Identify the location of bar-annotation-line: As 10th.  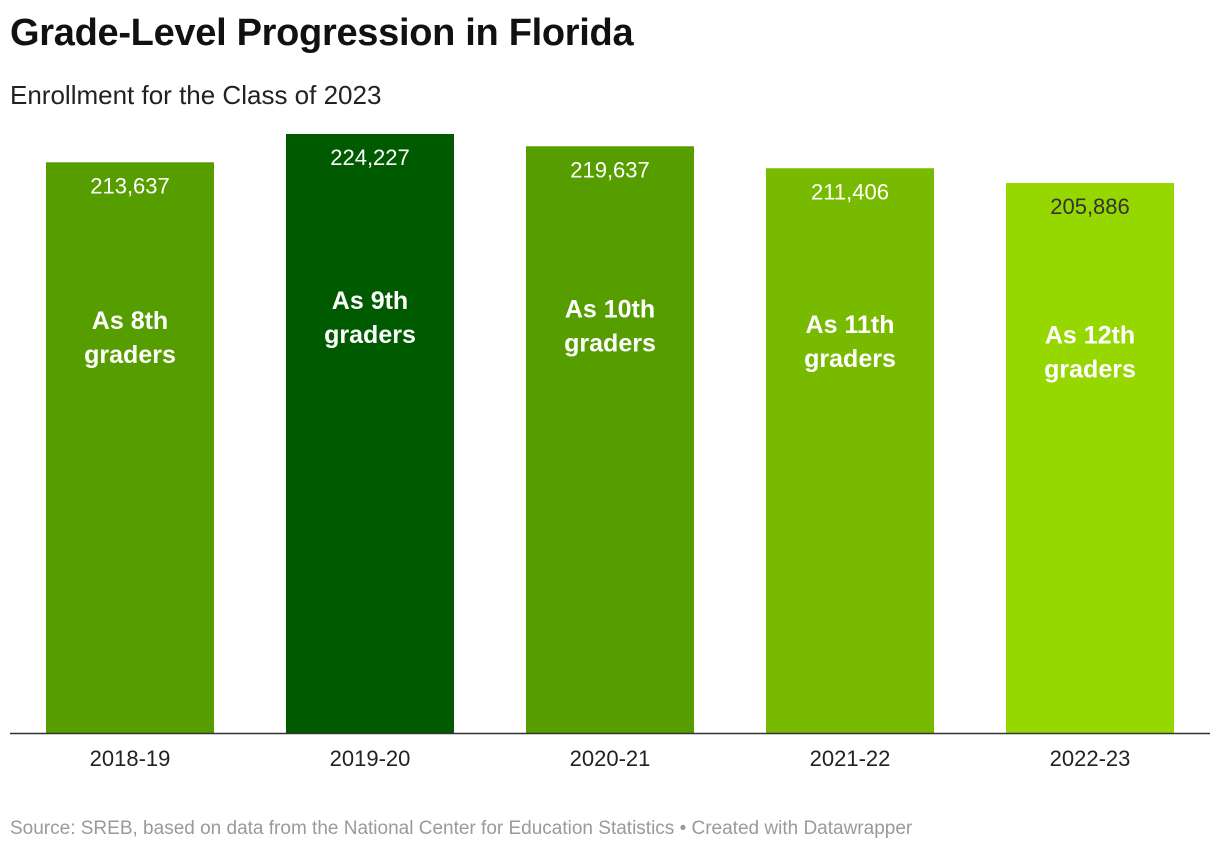
(610, 310).